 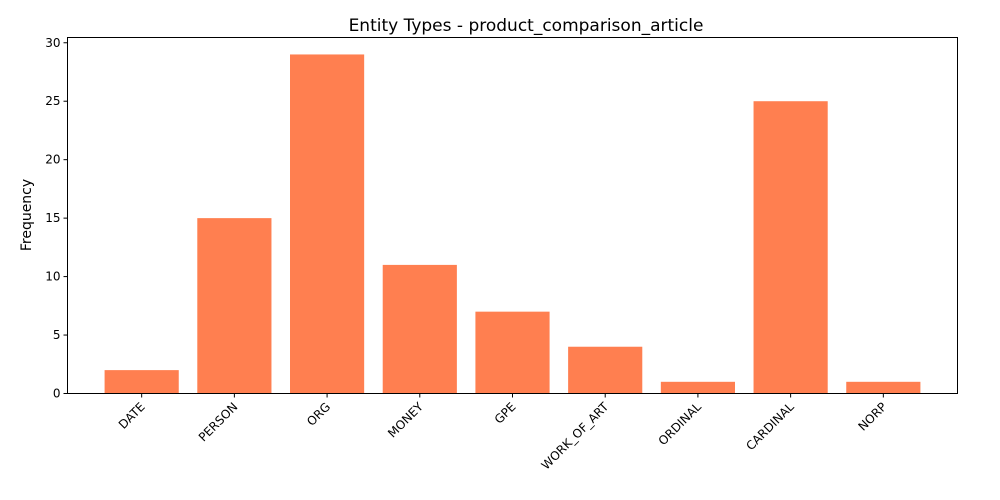 What do you see at coordinates (327, 224) in the screenshot?
I see `bar-org` at bounding box center [327, 224].